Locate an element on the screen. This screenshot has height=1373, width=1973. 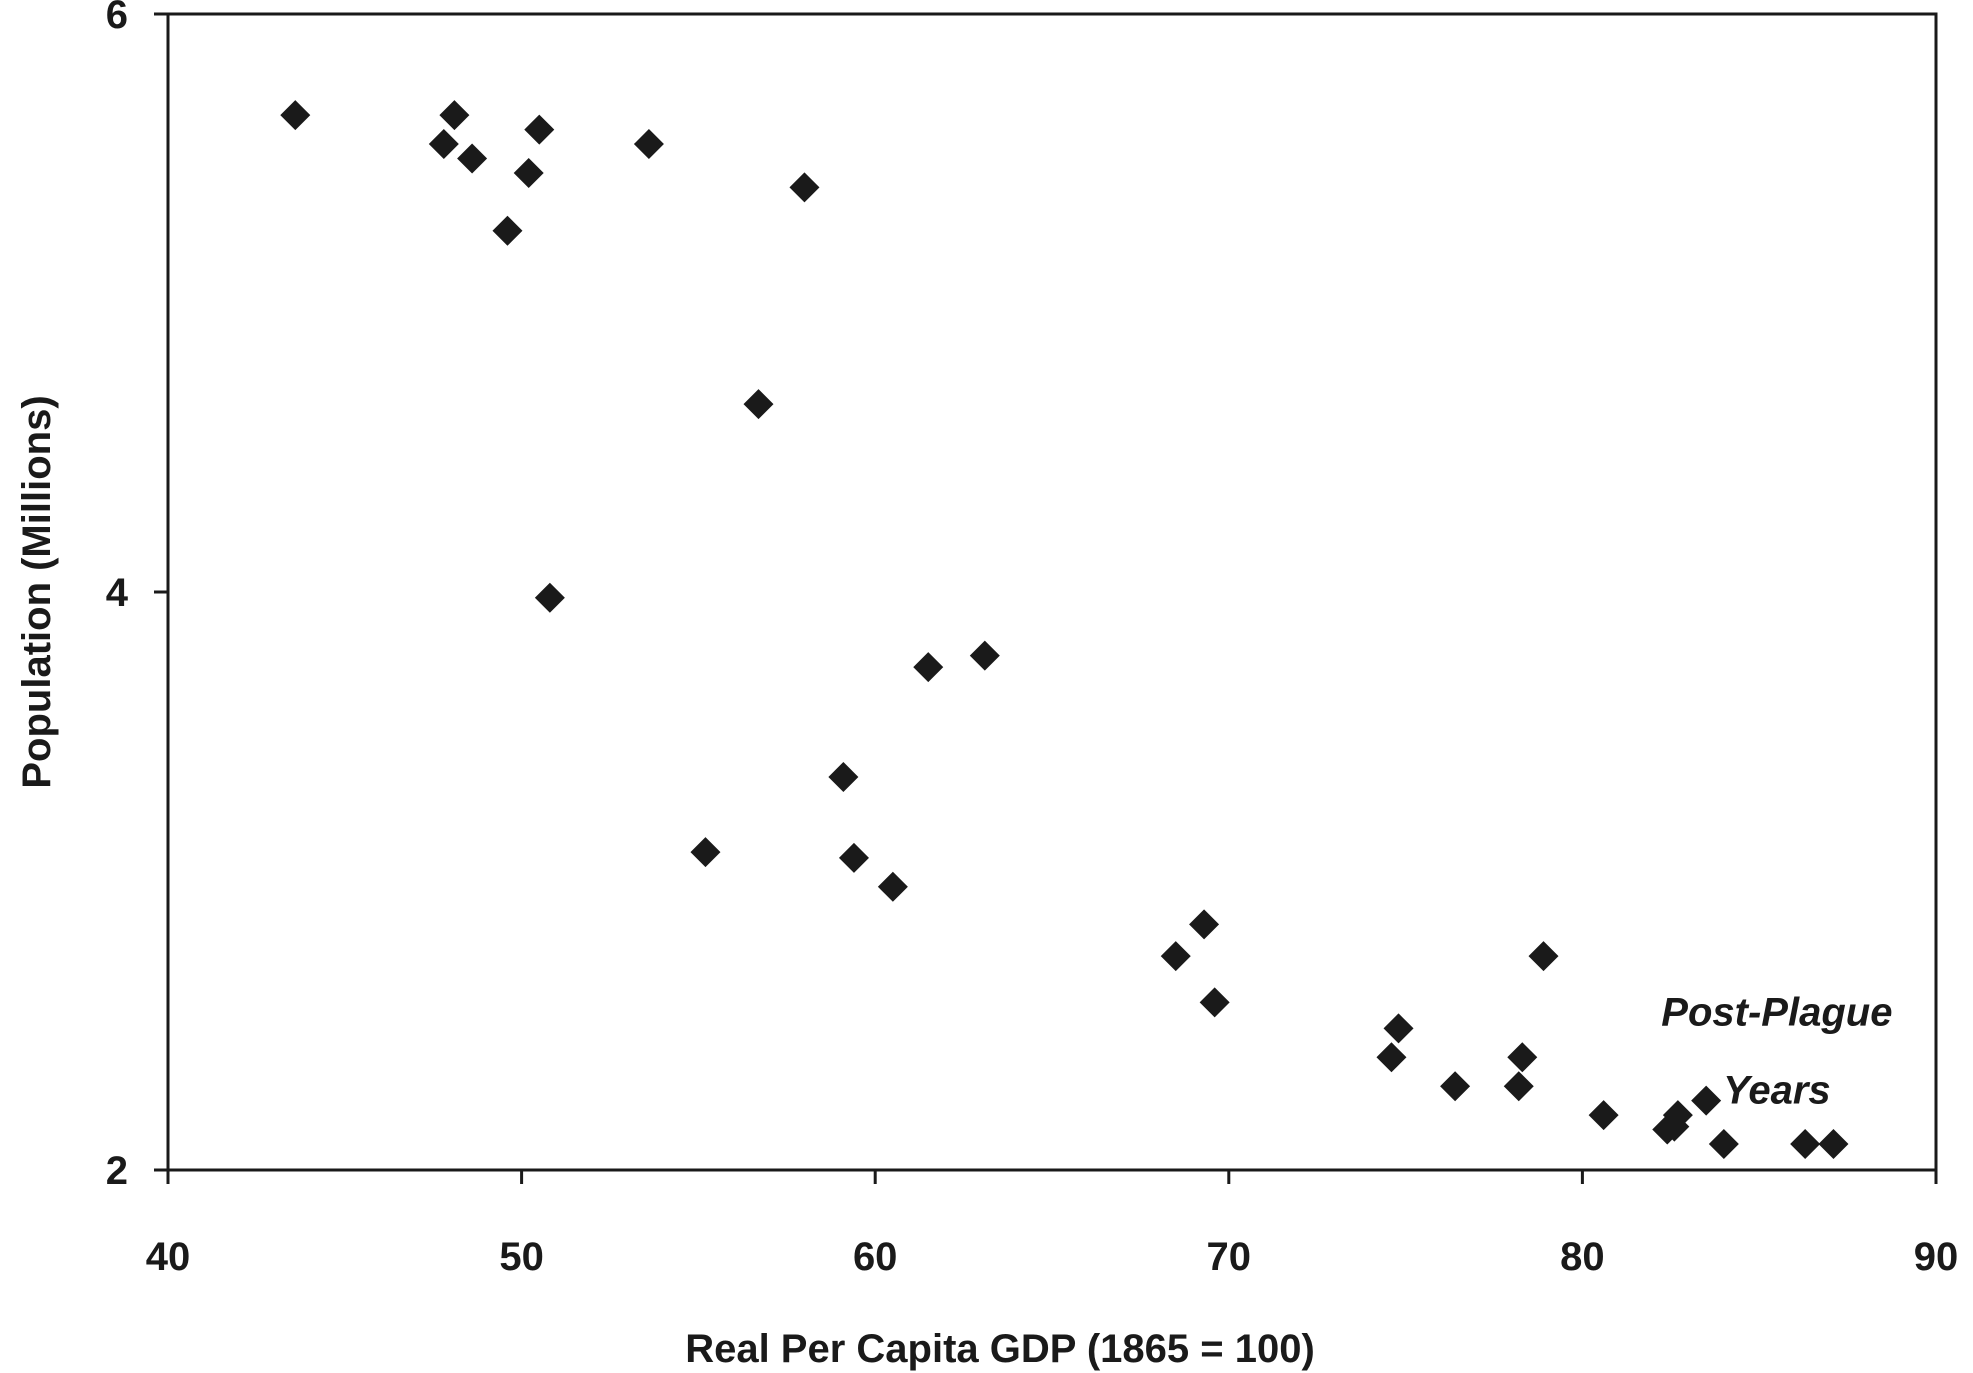
x-tick-label: 80 is located at coordinates (1582, 1257).